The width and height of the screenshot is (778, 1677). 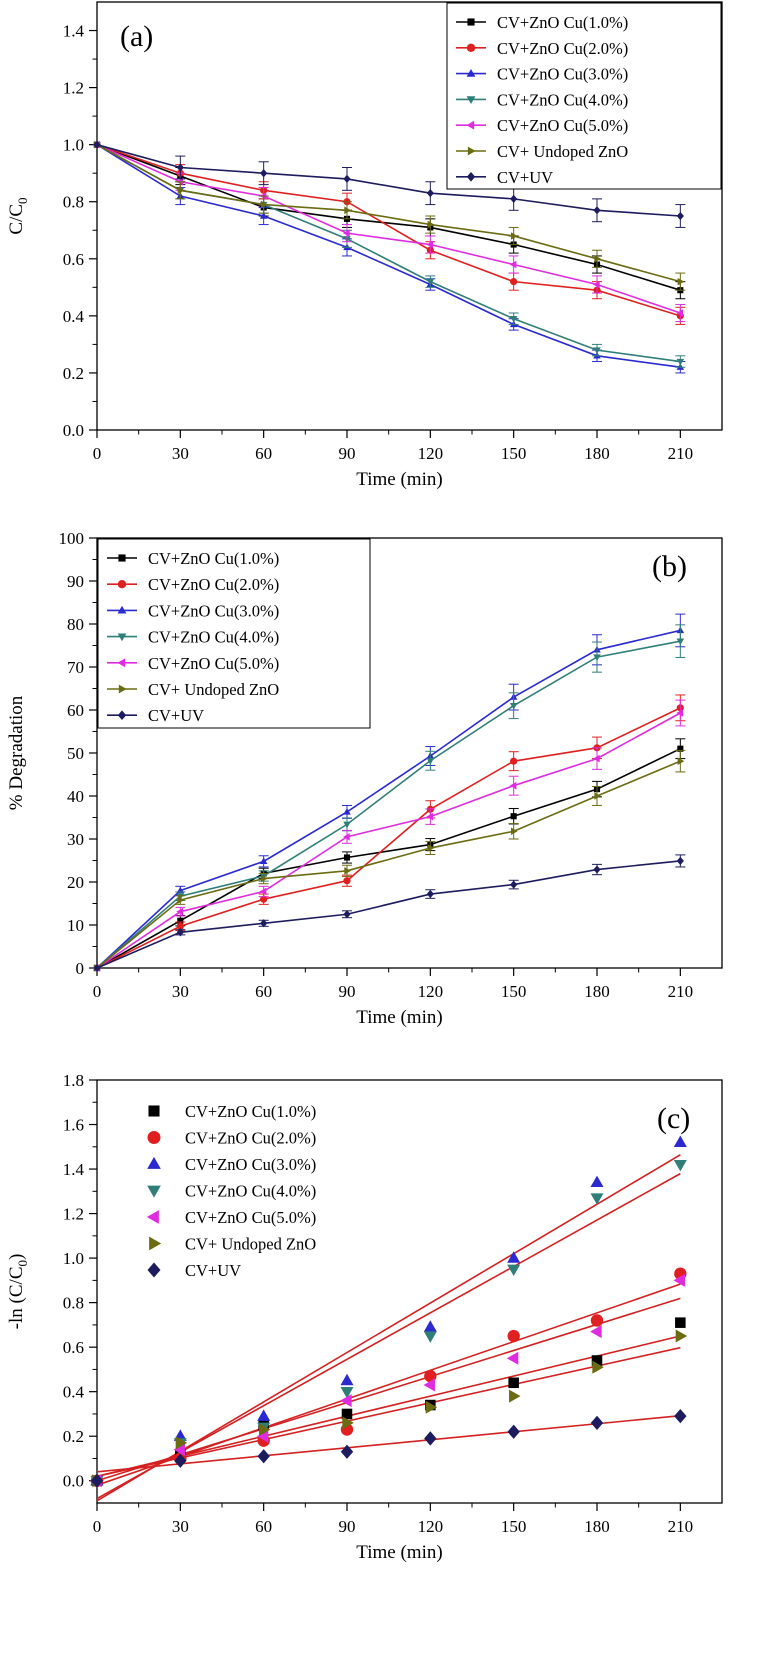 What do you see at coordinates (80, 968) in the screenshot?
I see `y-tick-label: 0` at bounding box center [80, 968].